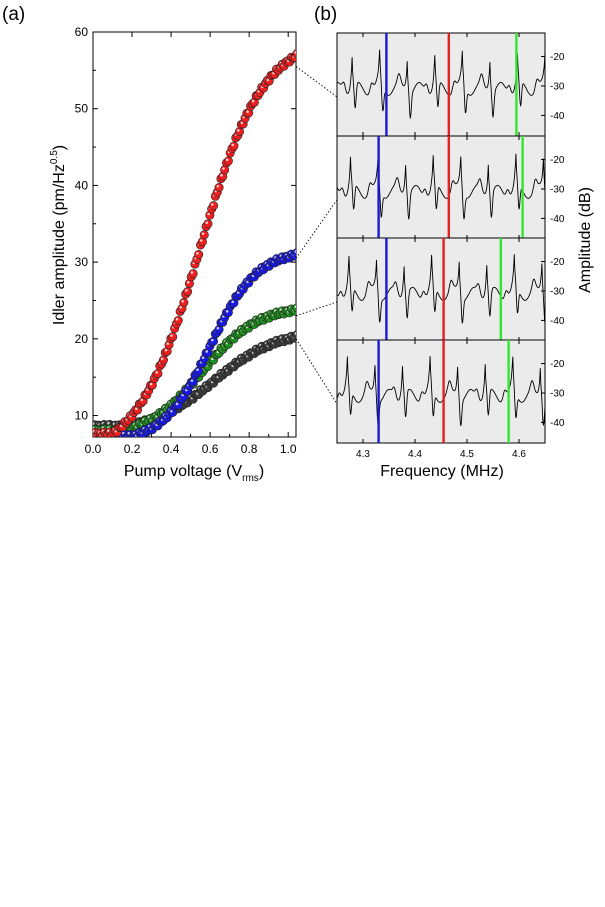 The height and width of the screenshot is (907, 605). What do you see at coordinates (441, 454) in the screenshot?
I see `spectrum-x-tick-labels: 4.3 4.4 4.5 4.6` at bounding box center [441, 454].